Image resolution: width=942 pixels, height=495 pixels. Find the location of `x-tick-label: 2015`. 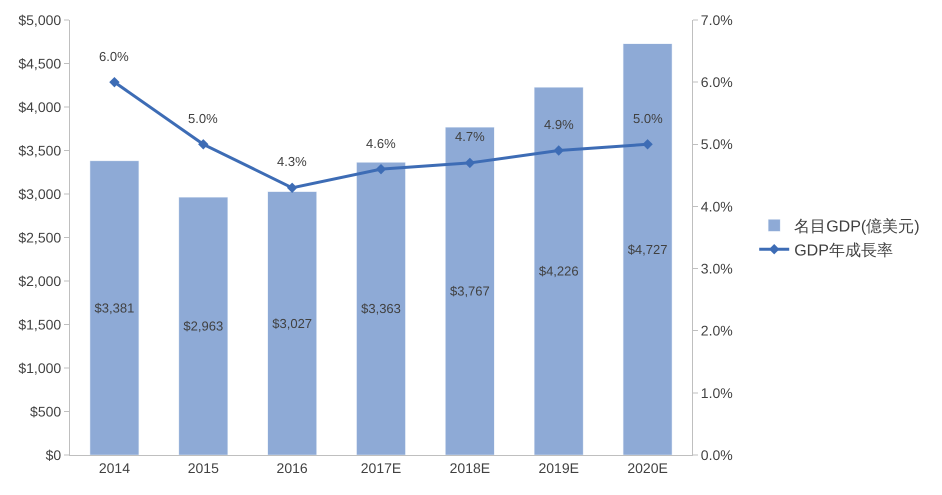

x-tick-label: 2015 is located at coordinates (204, 468).